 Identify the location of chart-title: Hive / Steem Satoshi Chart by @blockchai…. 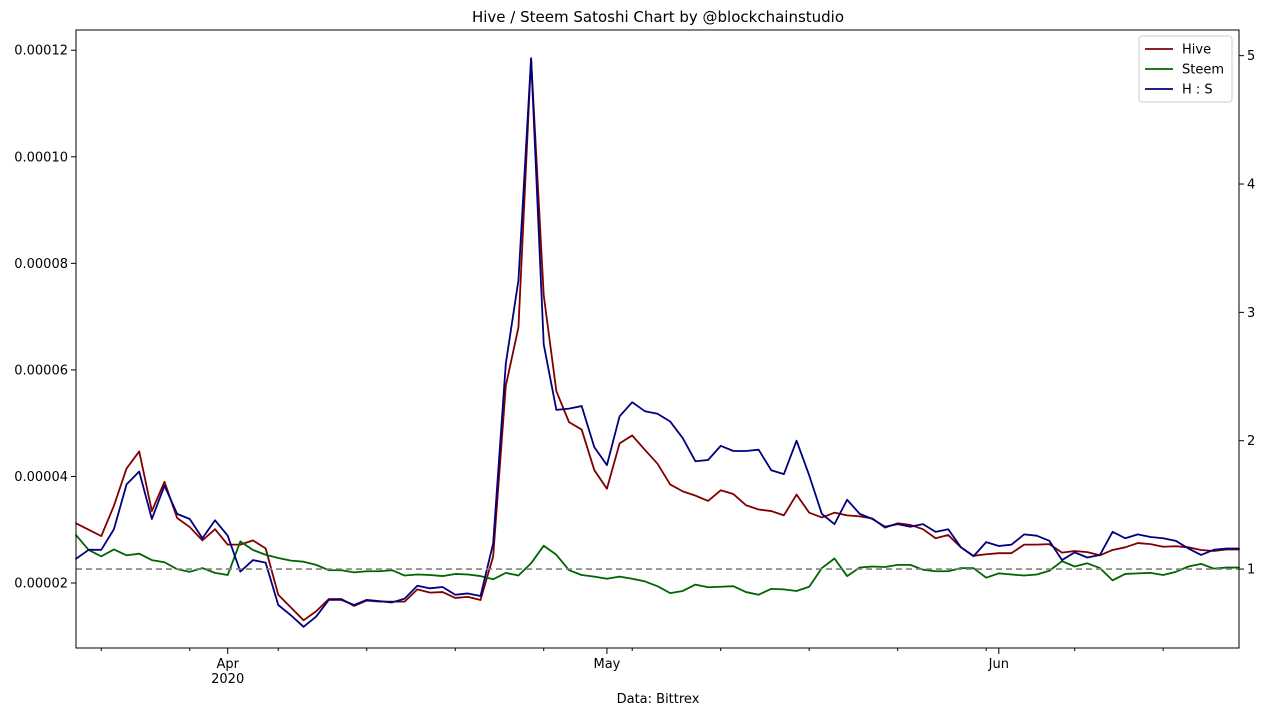
(658, 17).